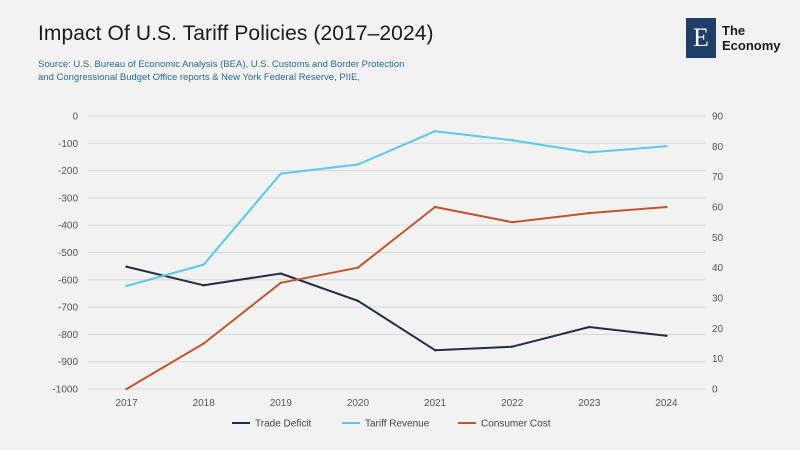  I want to click on y-left-tick-label: -600, so click(68, 280).